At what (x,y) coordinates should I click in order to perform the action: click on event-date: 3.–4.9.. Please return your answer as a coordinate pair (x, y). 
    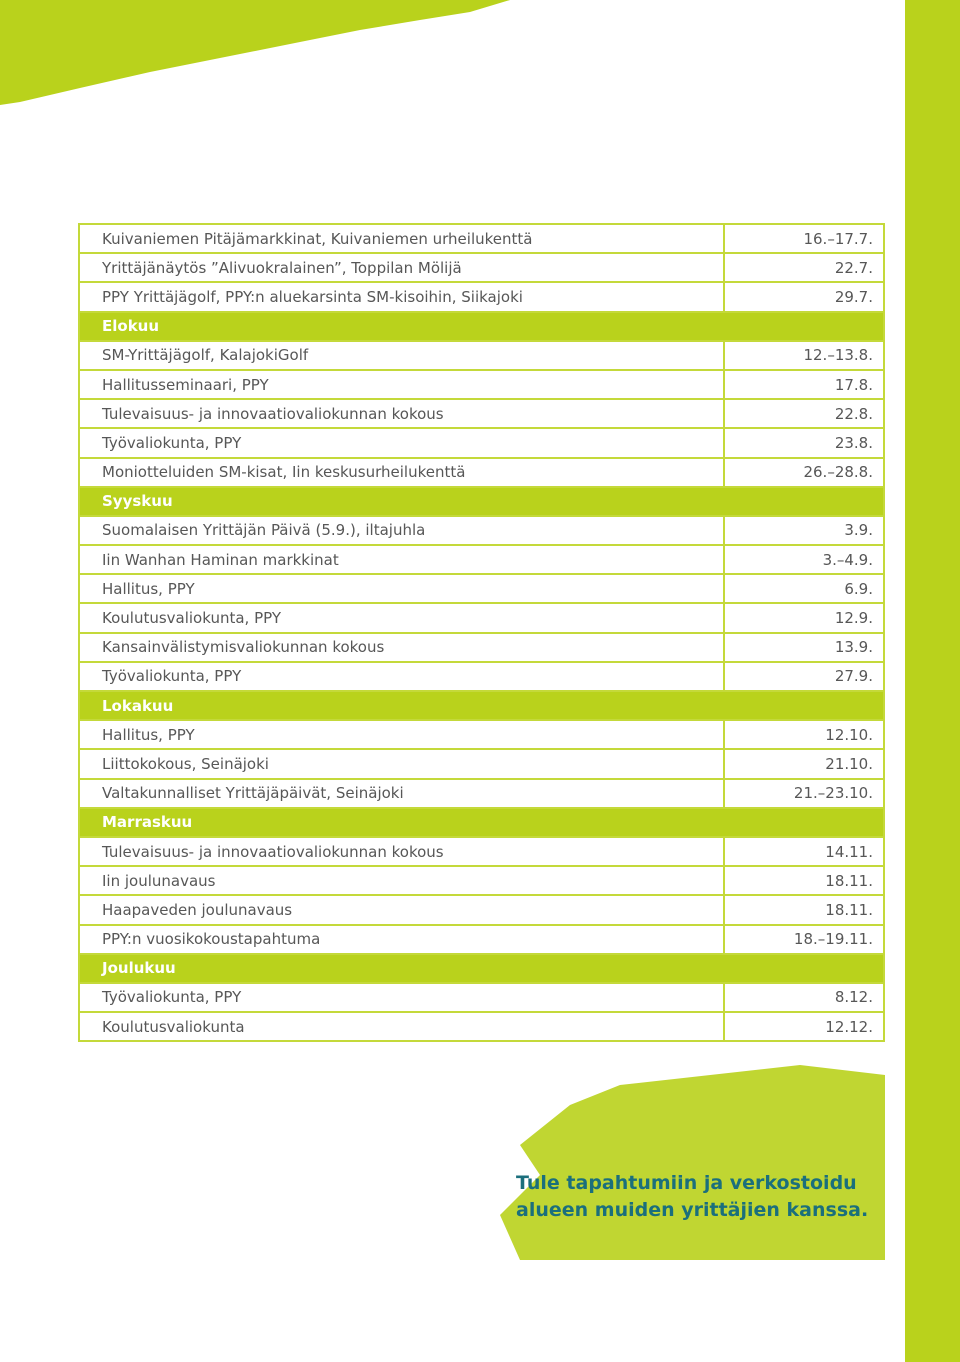
    Looking at the image, I should click on (803, 560).